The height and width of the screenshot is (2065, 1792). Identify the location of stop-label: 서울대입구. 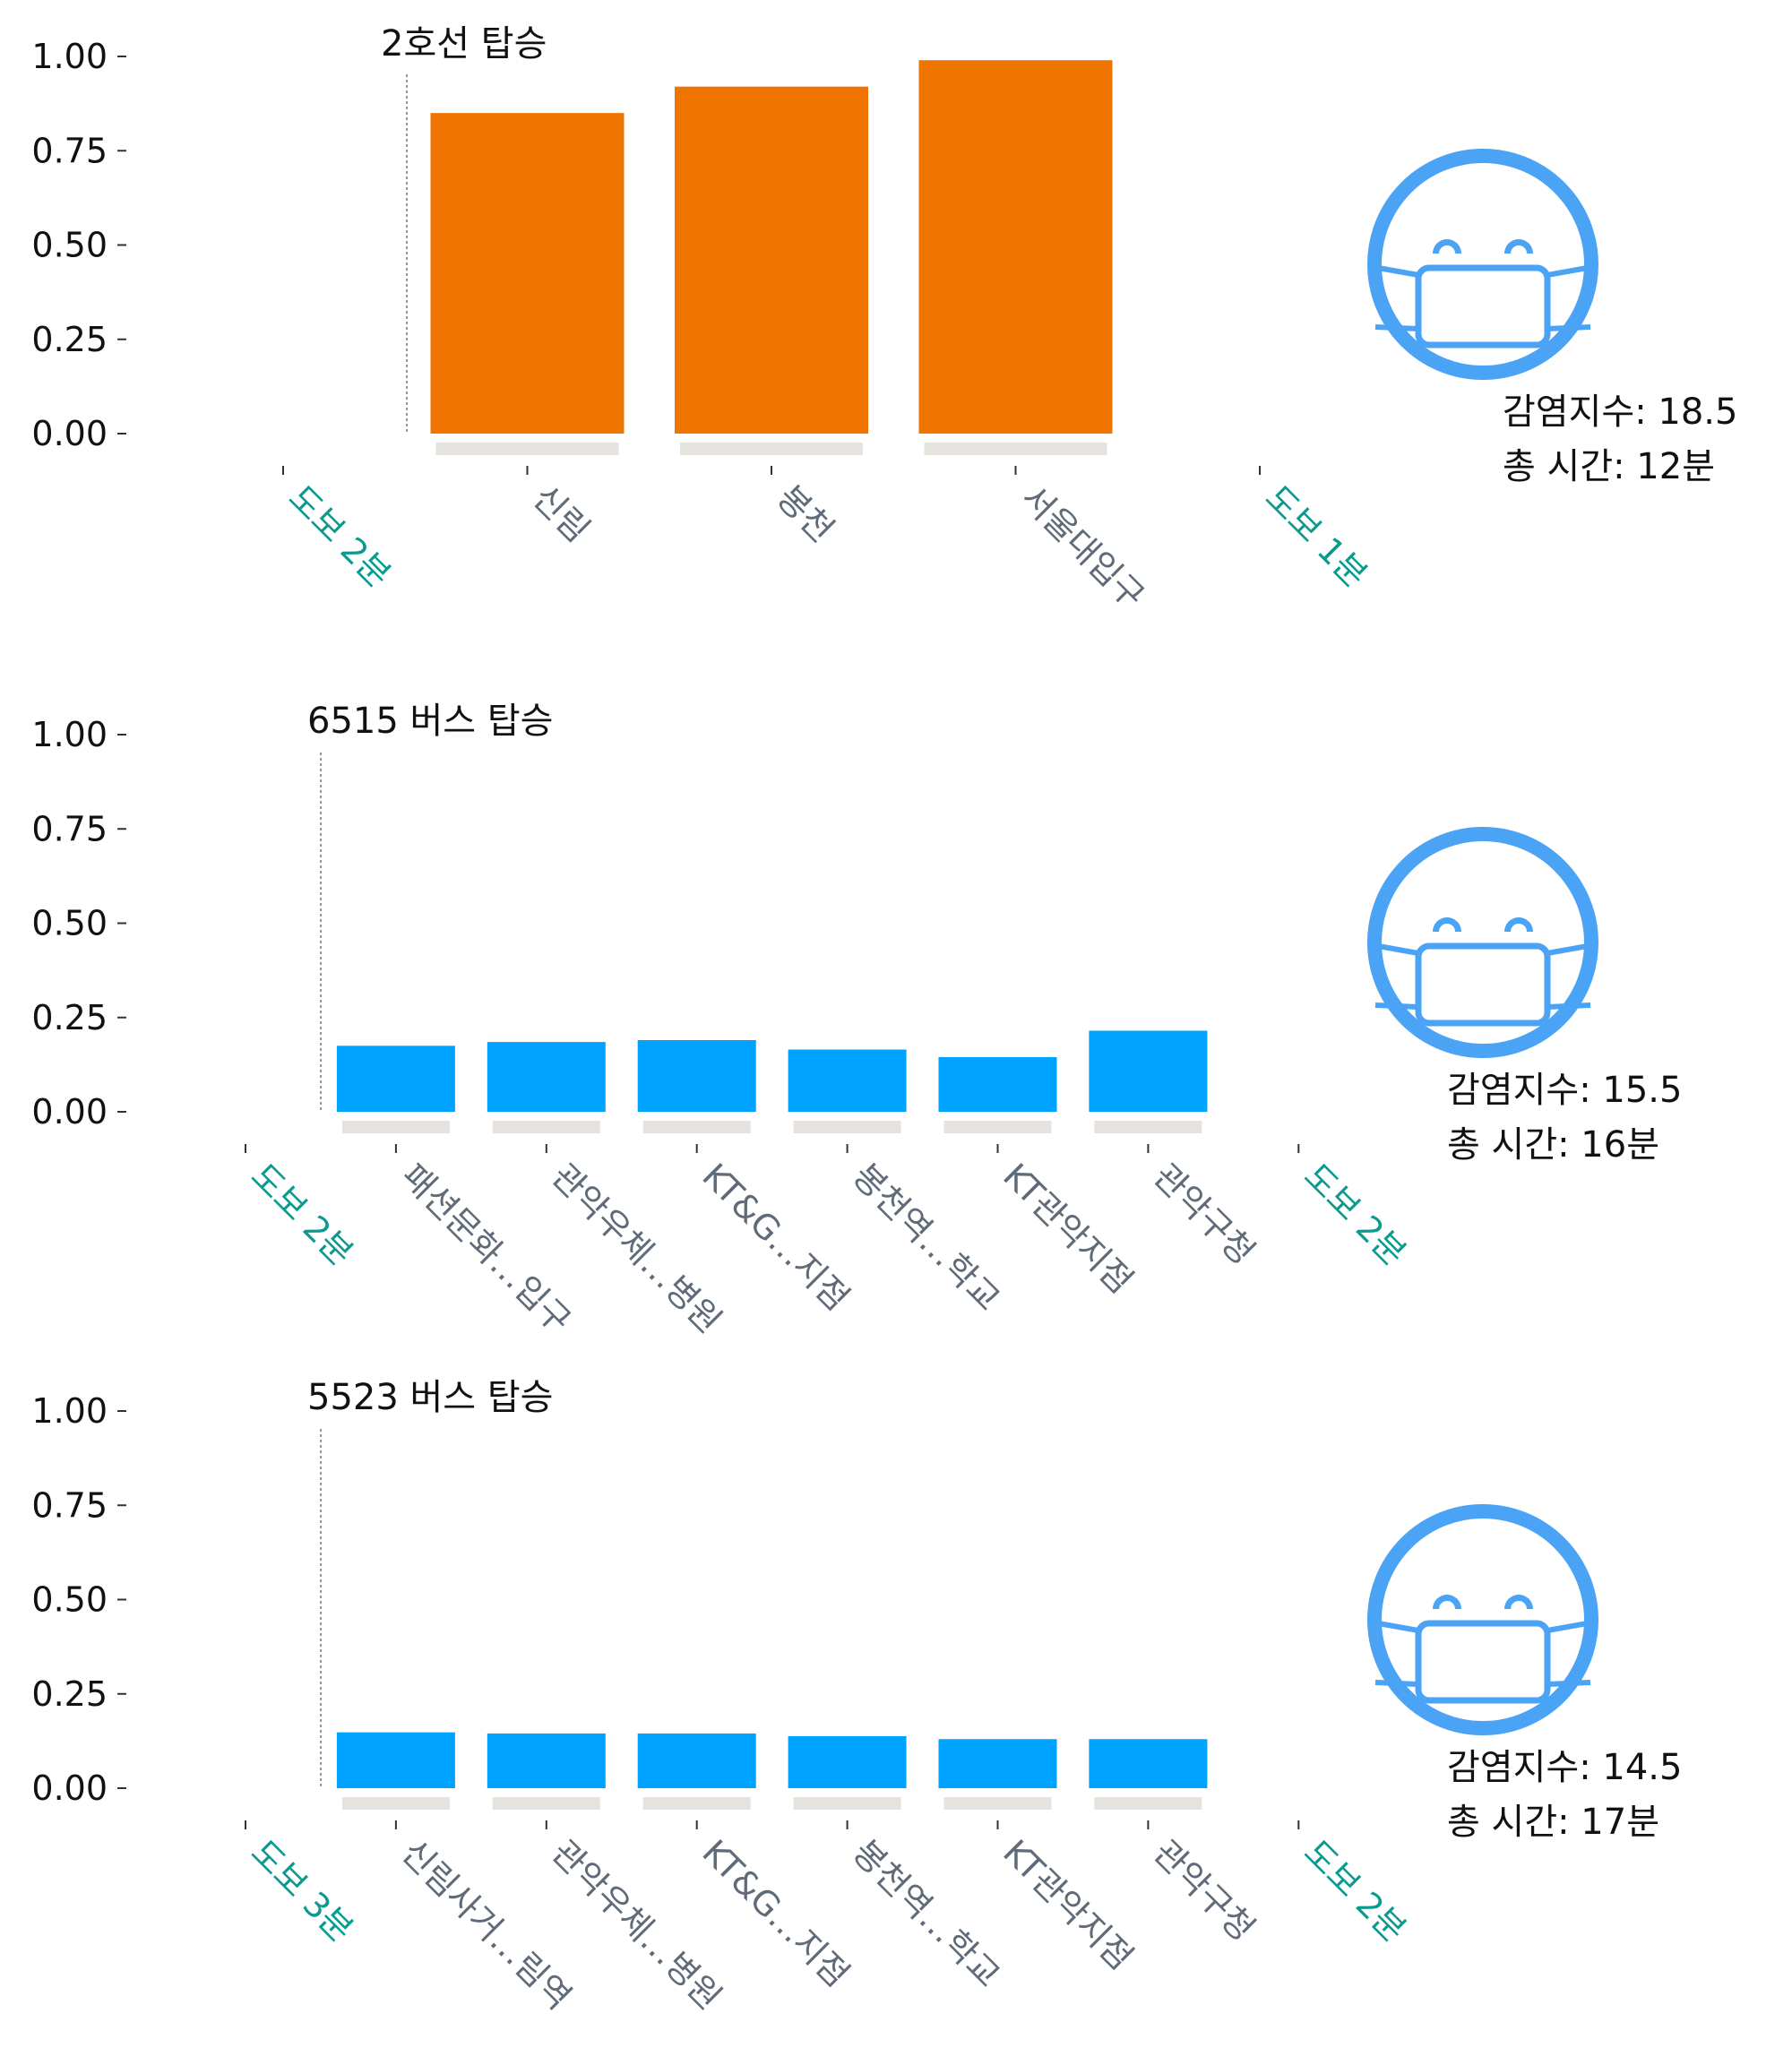
(1083, 547).